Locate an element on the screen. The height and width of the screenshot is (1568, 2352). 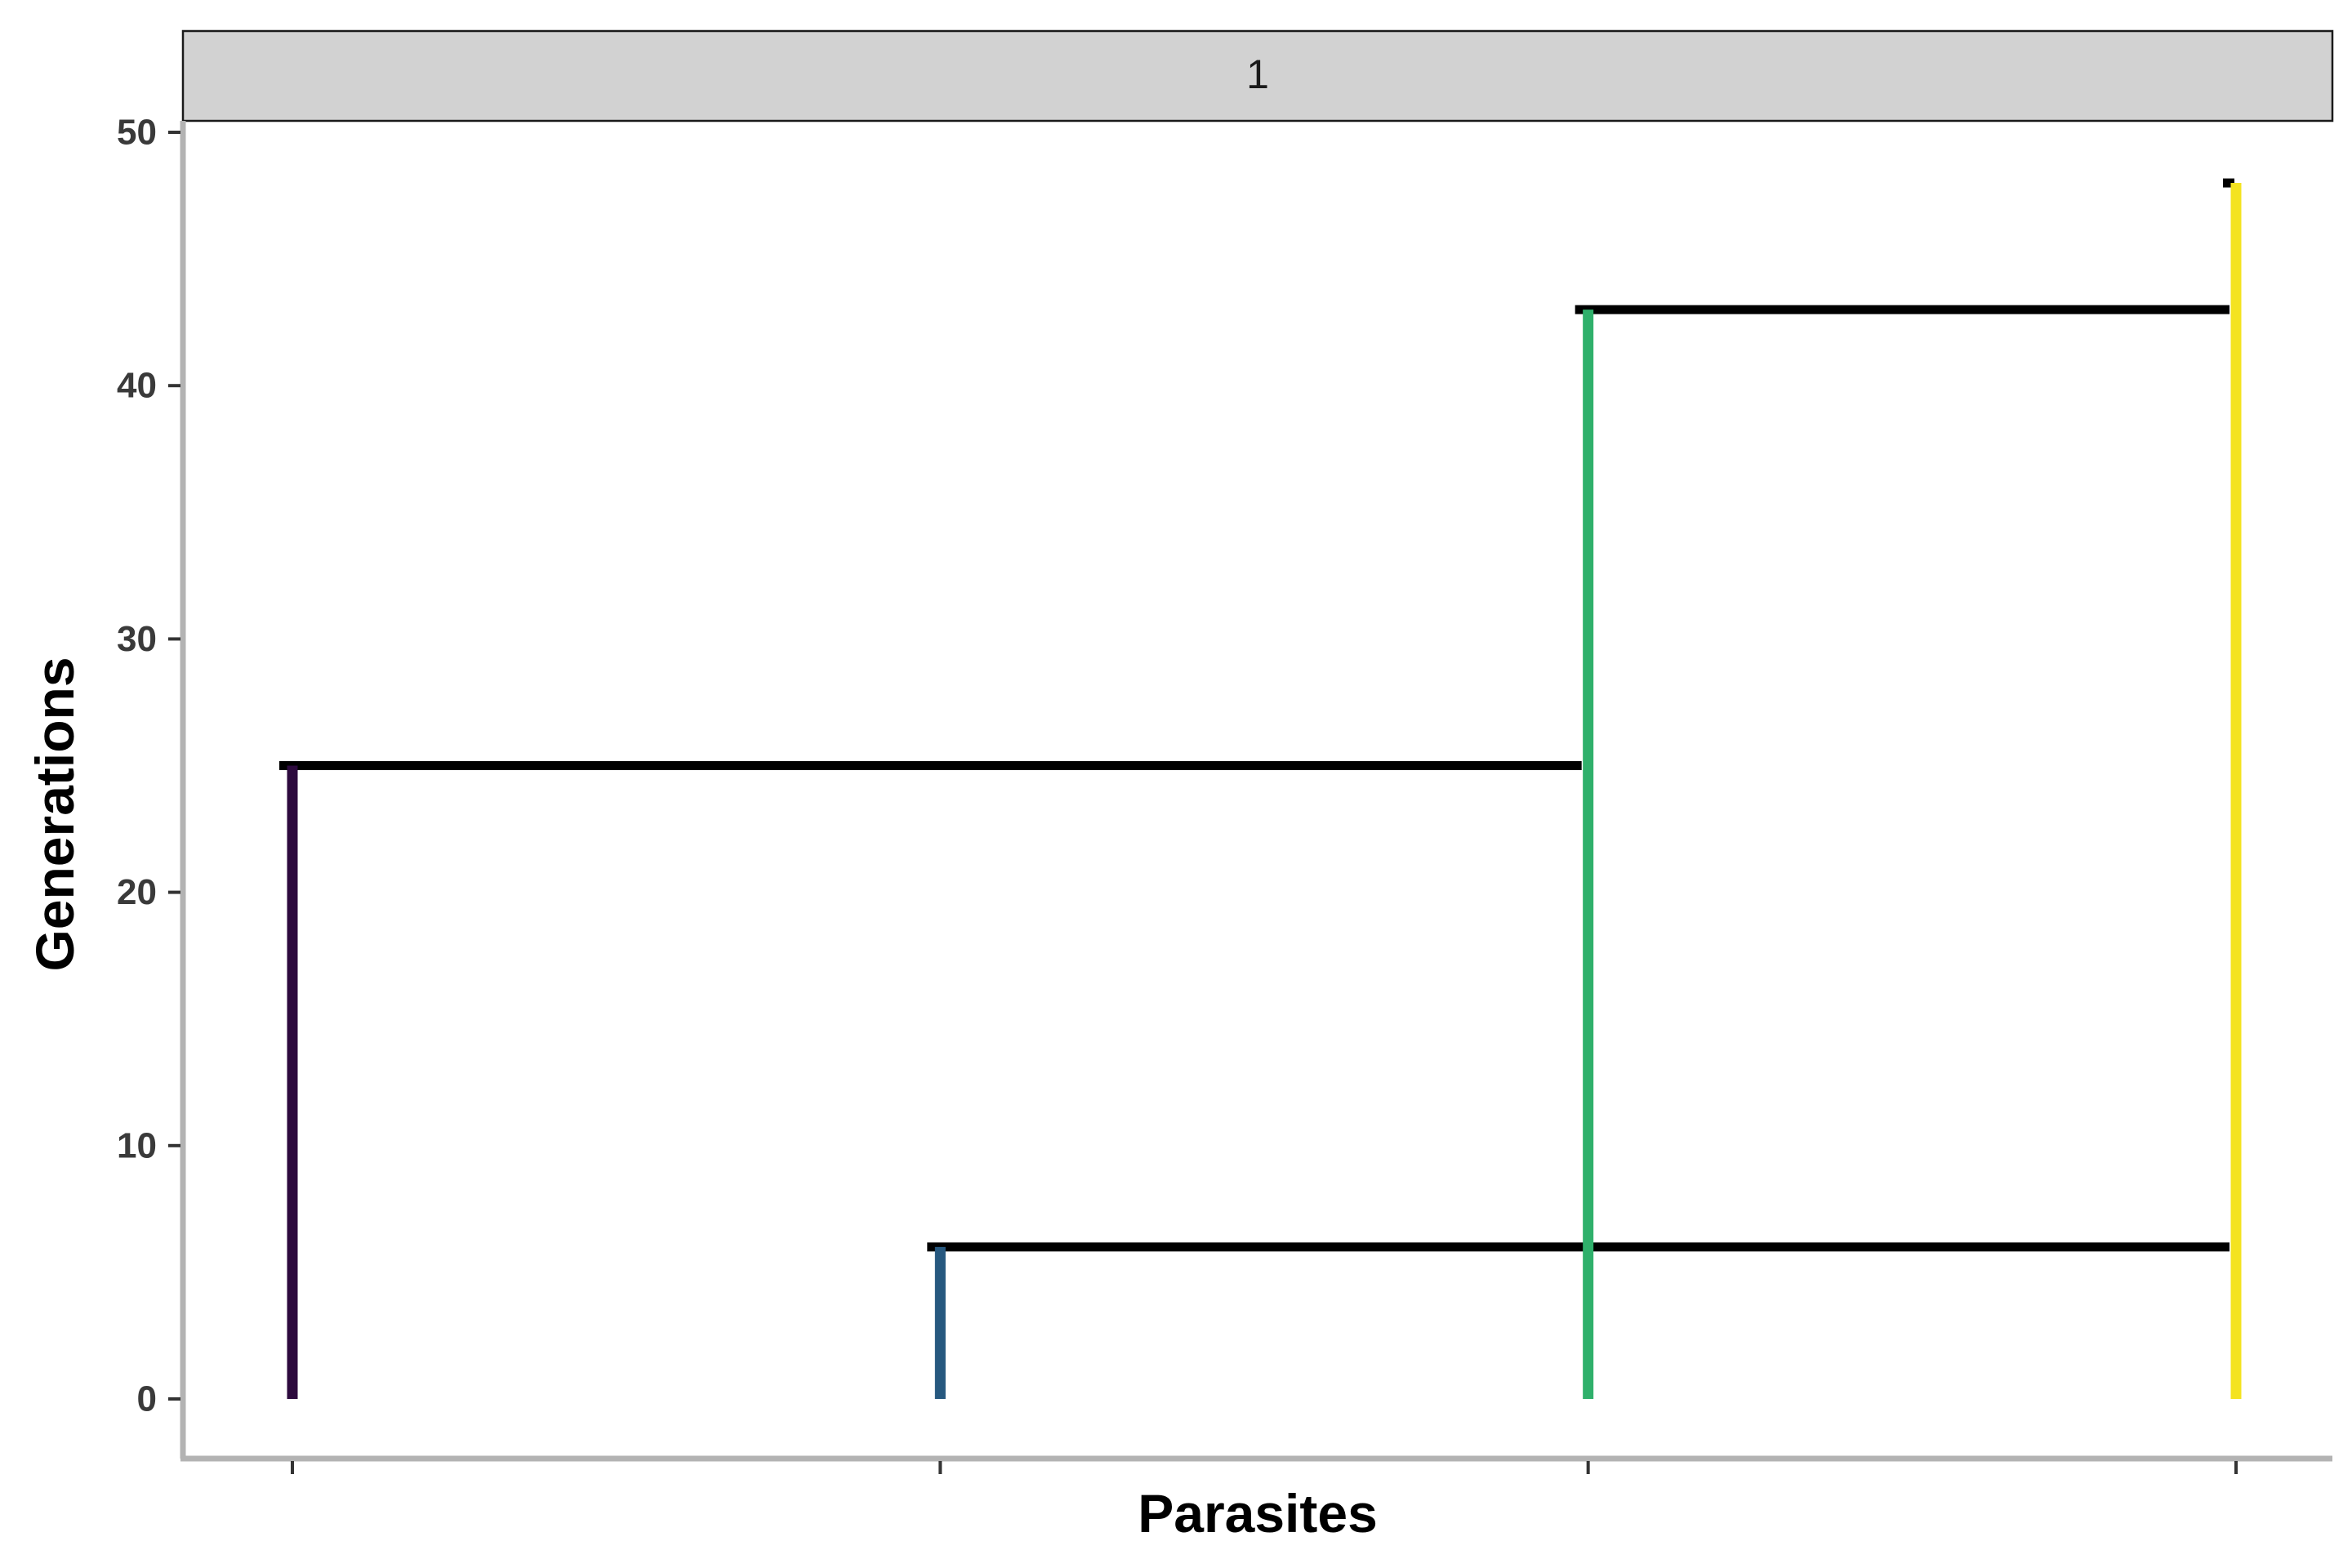
y-tick-label: 20 is located at coordinates (137, 892).